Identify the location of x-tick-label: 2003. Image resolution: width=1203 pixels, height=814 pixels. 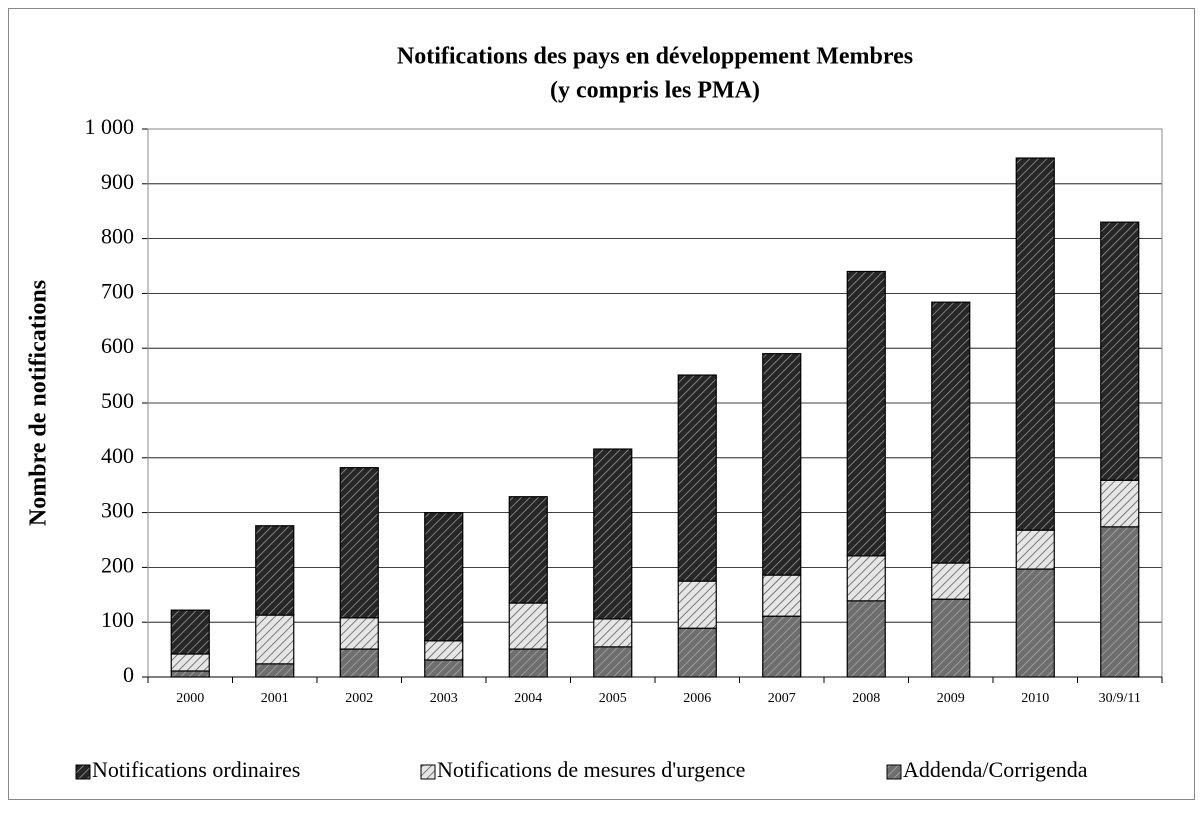
(444, 698).